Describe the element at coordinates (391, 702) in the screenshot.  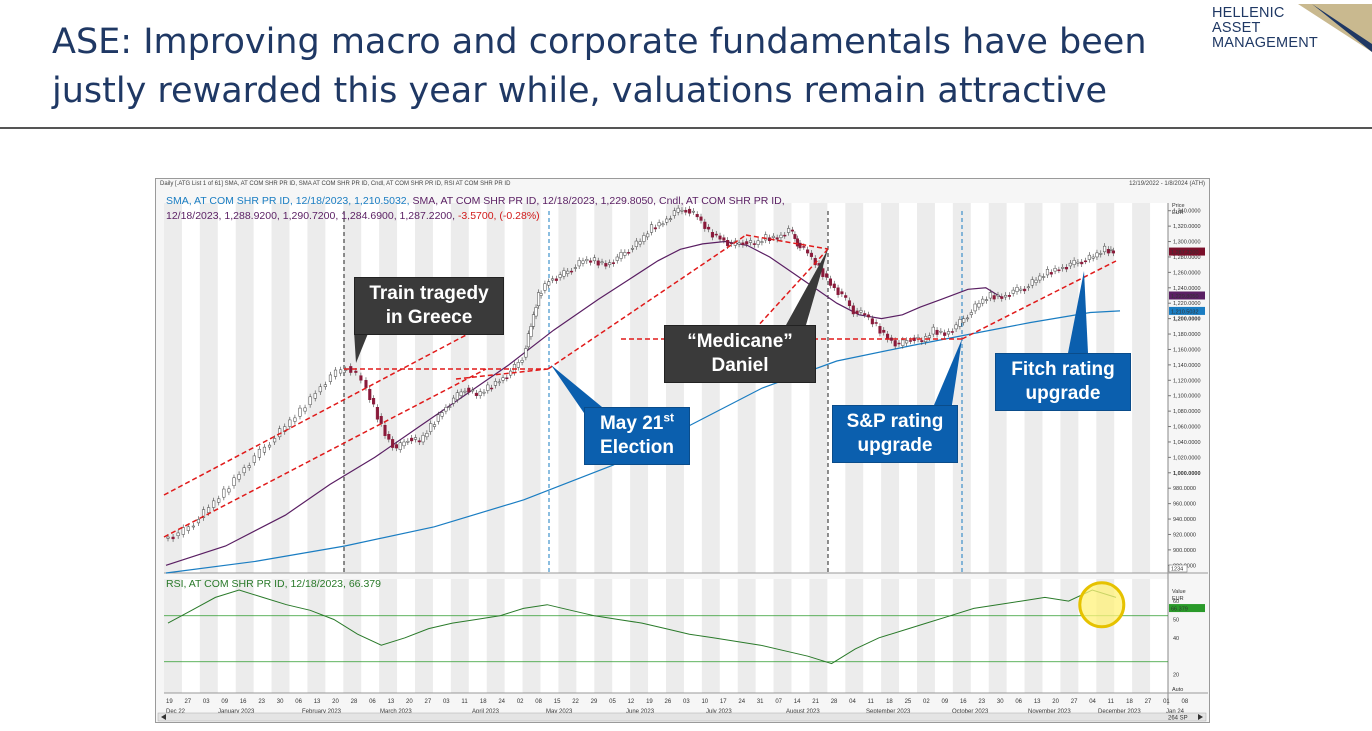
I see `x-day-label: 13` at that location.